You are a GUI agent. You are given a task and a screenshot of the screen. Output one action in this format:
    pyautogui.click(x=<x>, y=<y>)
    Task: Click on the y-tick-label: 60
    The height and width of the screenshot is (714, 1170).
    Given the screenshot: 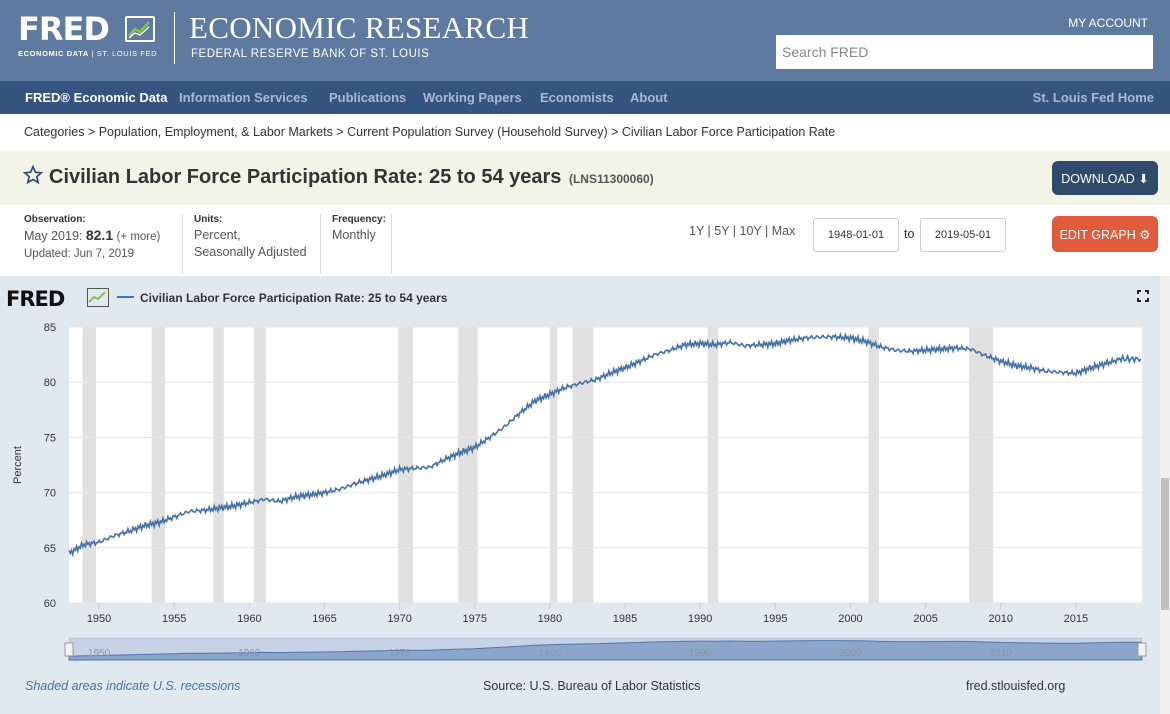 What is the action you would take?
    pyautogui.click(x=50, y=604)
    